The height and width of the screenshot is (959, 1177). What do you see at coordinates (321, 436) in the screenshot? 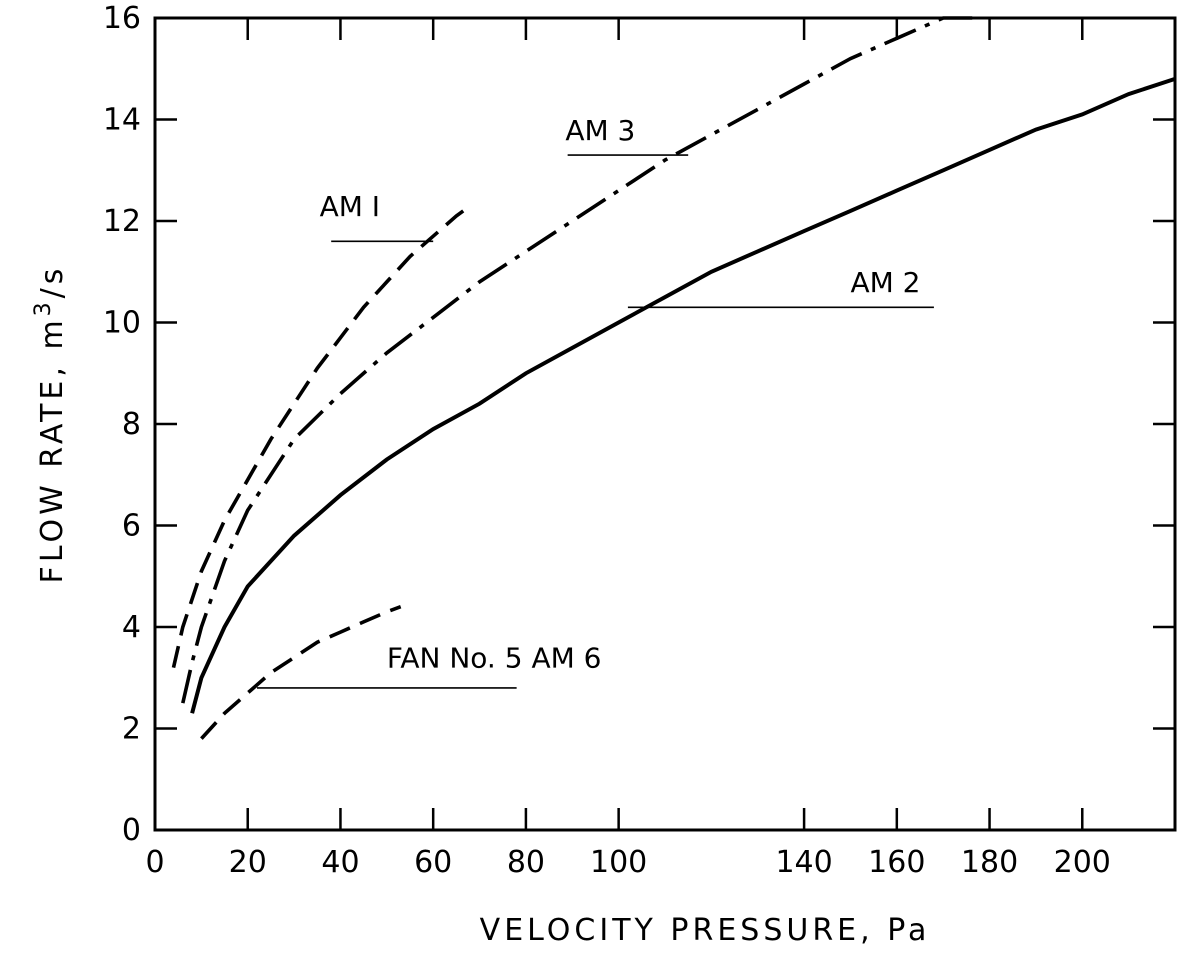
I see `series-line-am-i` at bounding box center [321, 436].